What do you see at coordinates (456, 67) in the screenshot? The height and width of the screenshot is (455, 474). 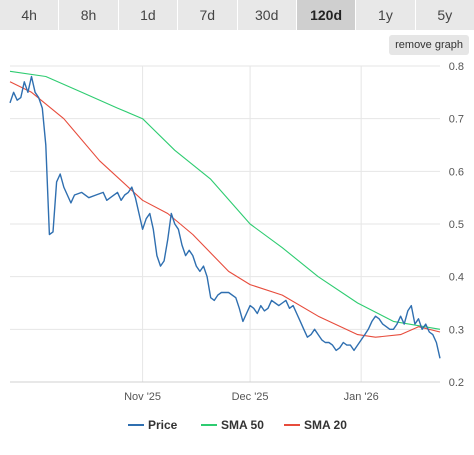 I see `y-tick-label-6: 0.8` at bounding box center [456, 67].